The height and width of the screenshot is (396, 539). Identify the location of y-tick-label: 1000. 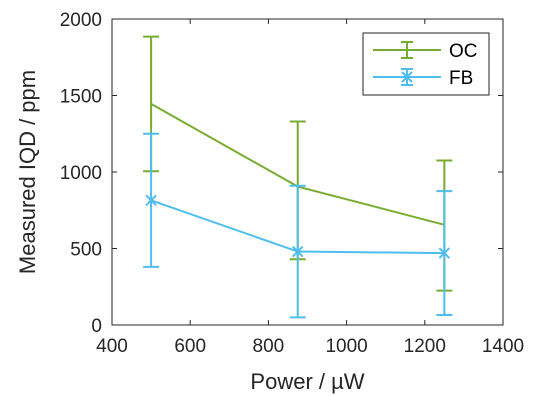
(81, 173).